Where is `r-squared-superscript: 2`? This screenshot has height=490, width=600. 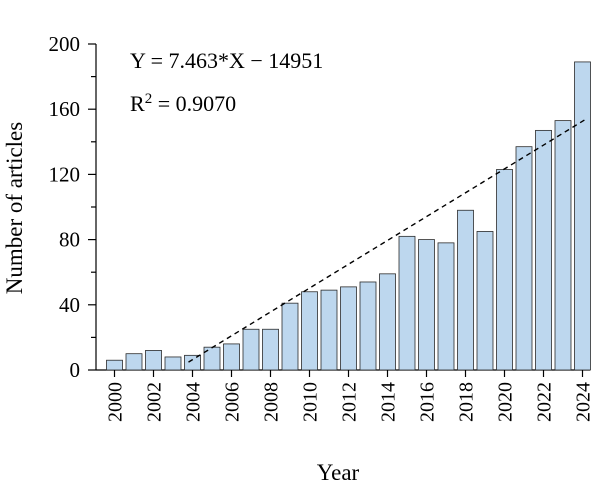 r-squared-superscript: 2 is located at coordinates (149, 99).